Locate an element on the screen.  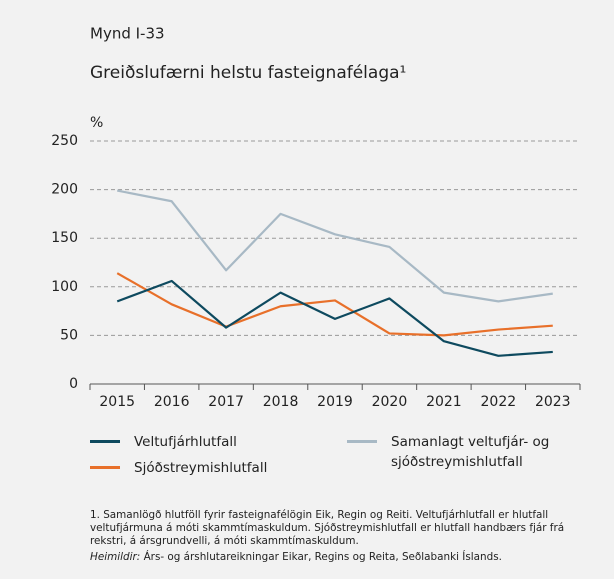
legend-item: Veltufjárhlutfall is located at coordinates (205, 442).